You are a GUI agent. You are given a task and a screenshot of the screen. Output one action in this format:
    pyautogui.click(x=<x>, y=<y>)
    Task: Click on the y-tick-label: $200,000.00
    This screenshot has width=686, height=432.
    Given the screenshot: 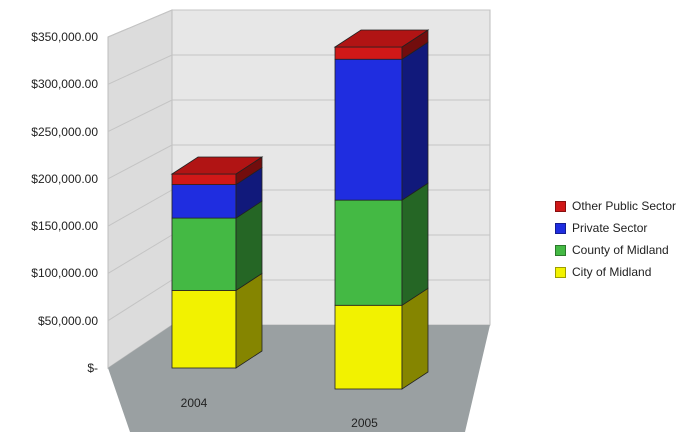 What is the action you would take?
    pyautogui.click(x=64, y=178)
    